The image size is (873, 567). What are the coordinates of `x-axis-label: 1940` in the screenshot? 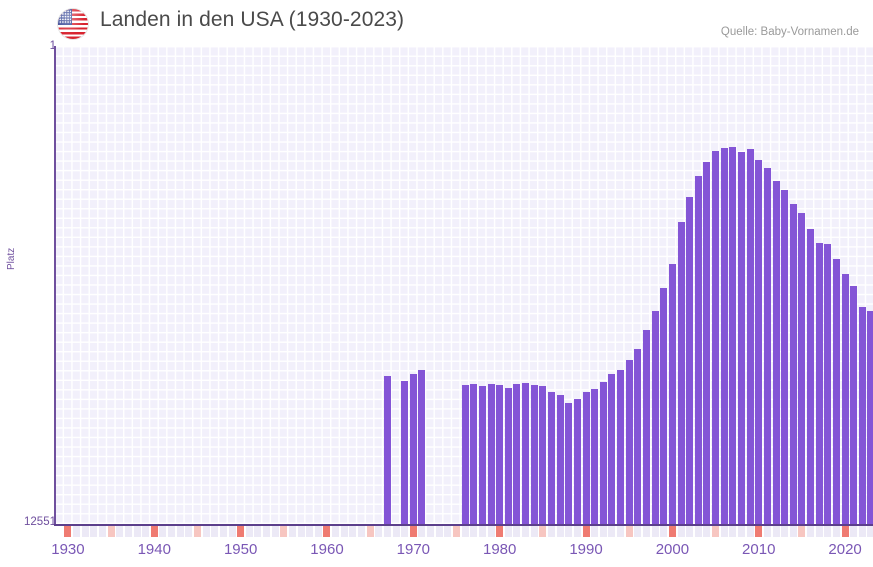 It's located at (154, 549).